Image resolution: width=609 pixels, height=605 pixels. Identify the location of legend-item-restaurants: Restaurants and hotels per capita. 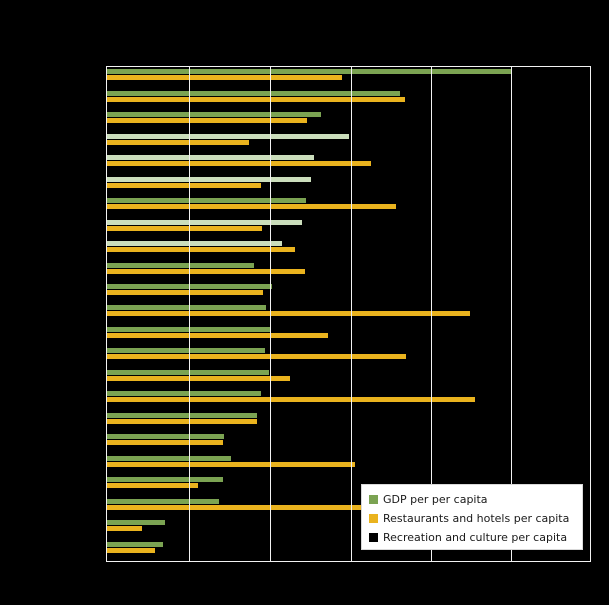
(475, 518).